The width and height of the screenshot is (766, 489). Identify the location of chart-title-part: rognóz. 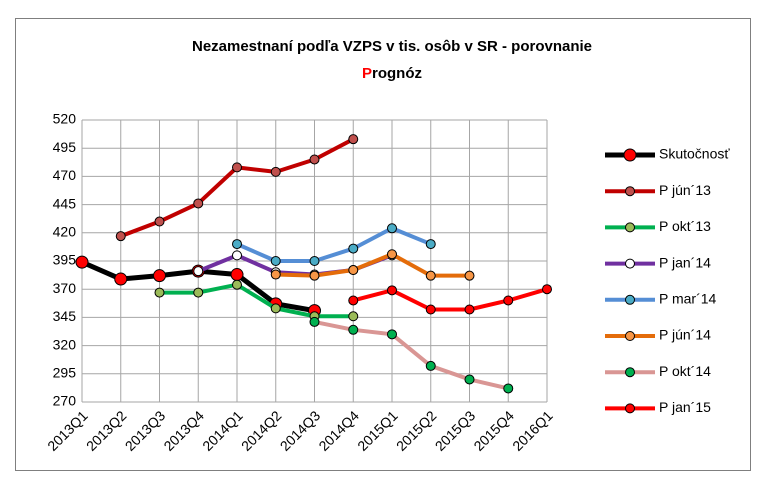
(397, 73).